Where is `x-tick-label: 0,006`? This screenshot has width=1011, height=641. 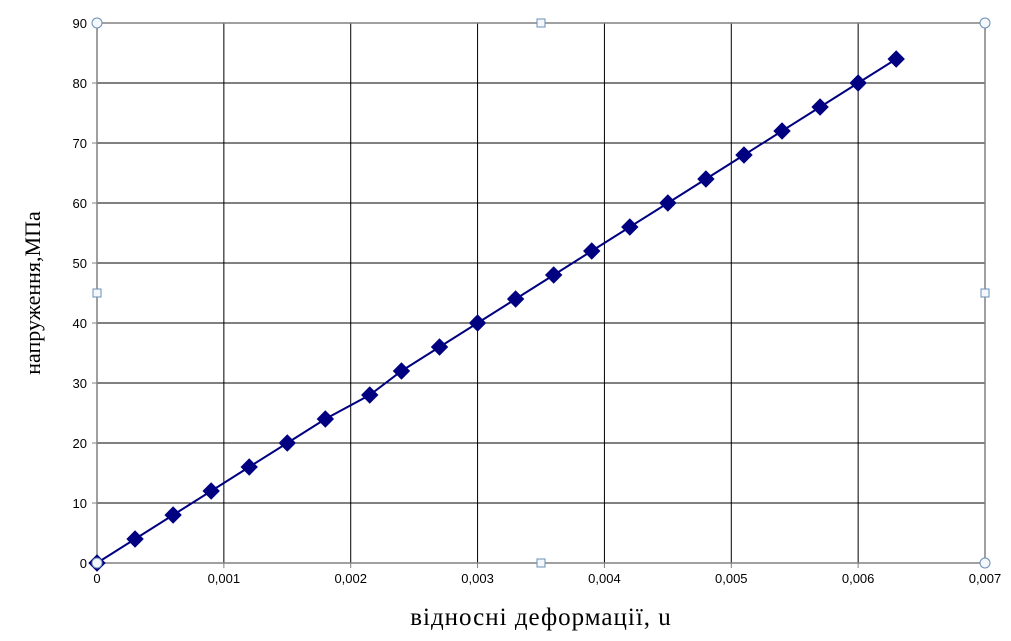
x-tick-label: 0,006 is located at coordinates (858, 578).